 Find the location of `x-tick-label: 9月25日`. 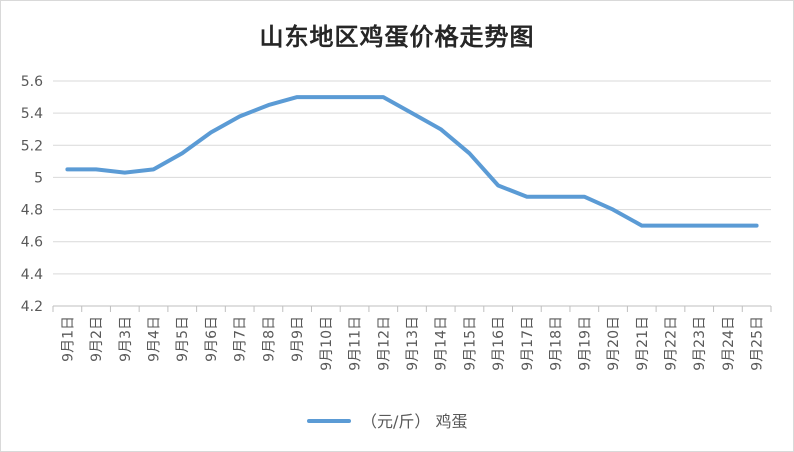

x-tick-label: 9月25日 is located at coordinates (758, 343).